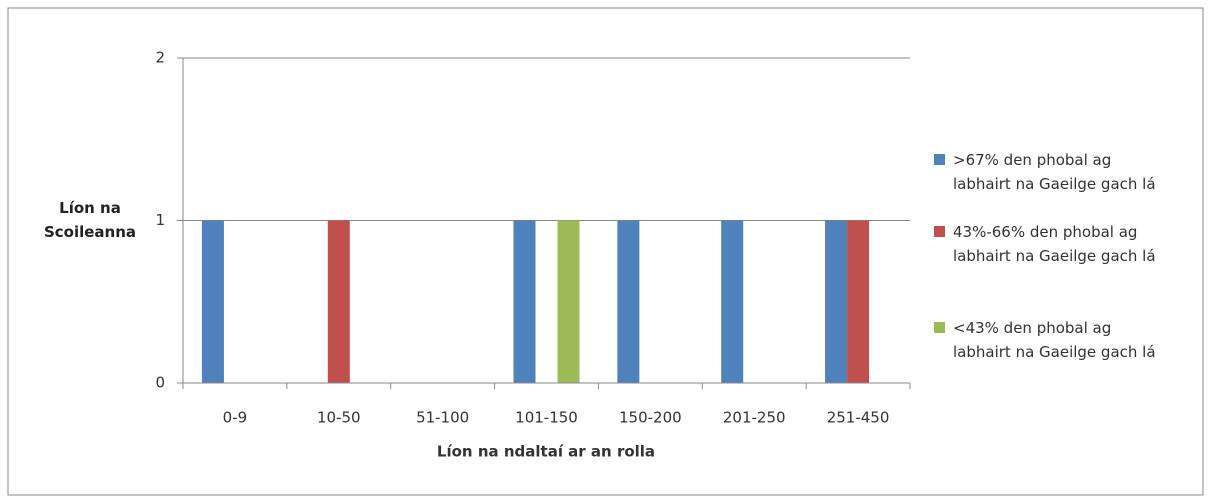  What do you see at coordinates (160, 58) in the screenshot?
I see `y-tick-label: 2` at bounding box center [160, 58].